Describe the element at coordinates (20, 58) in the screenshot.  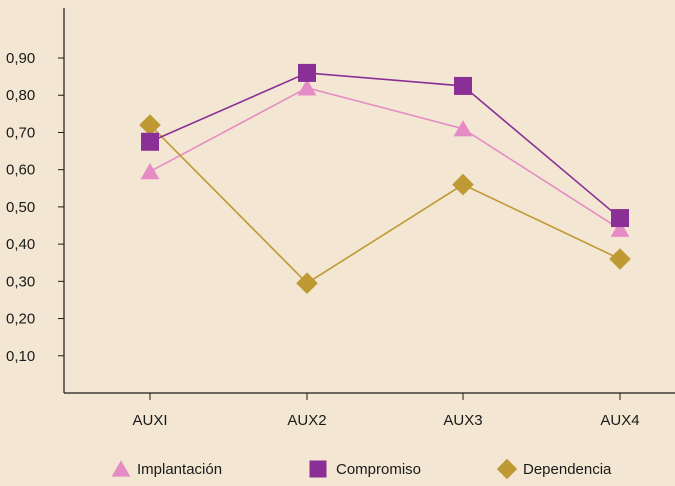
I see `y-tick-label: 0,90` at that location.